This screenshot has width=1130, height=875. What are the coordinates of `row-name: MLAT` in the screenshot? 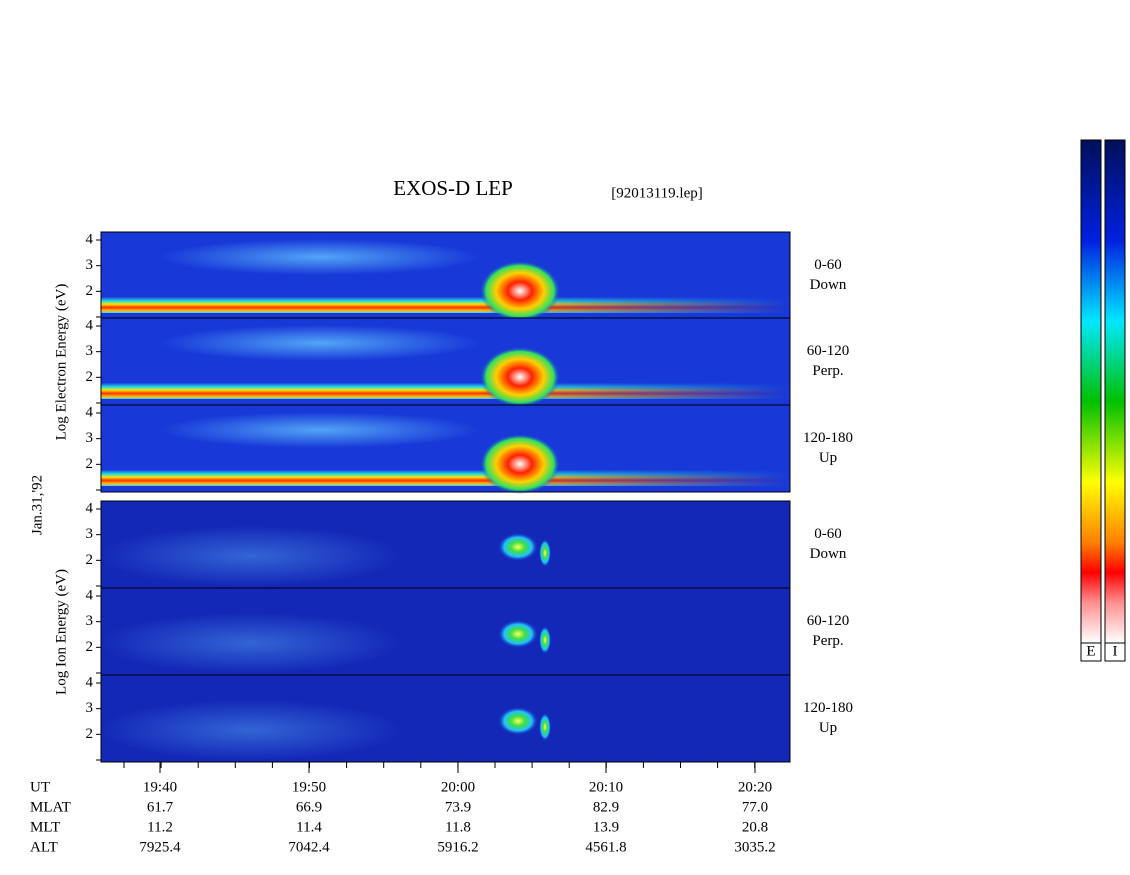 It's located at (50, 807).